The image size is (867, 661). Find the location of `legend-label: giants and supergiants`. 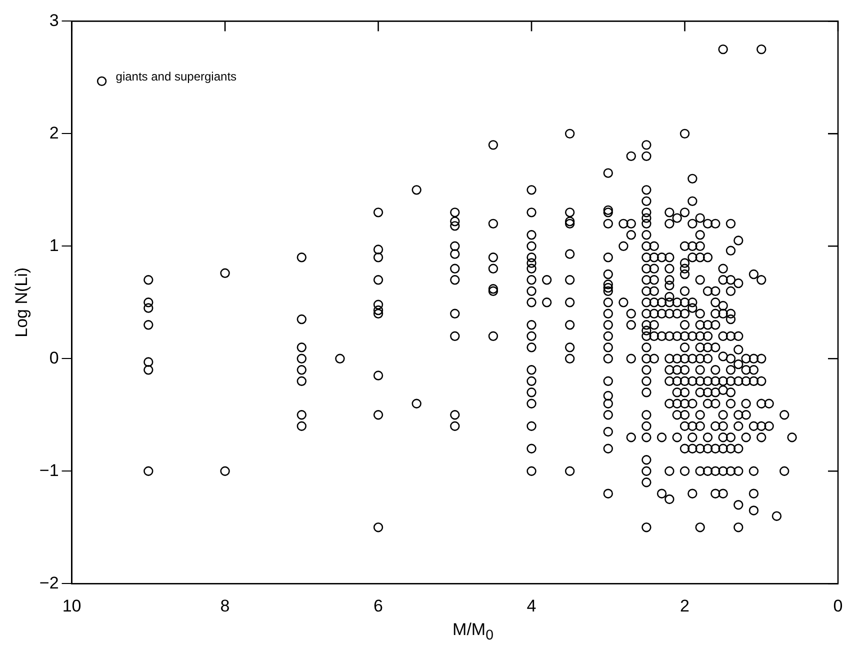

legend-label: giants and supergiants is located at coordinates (176, 77).